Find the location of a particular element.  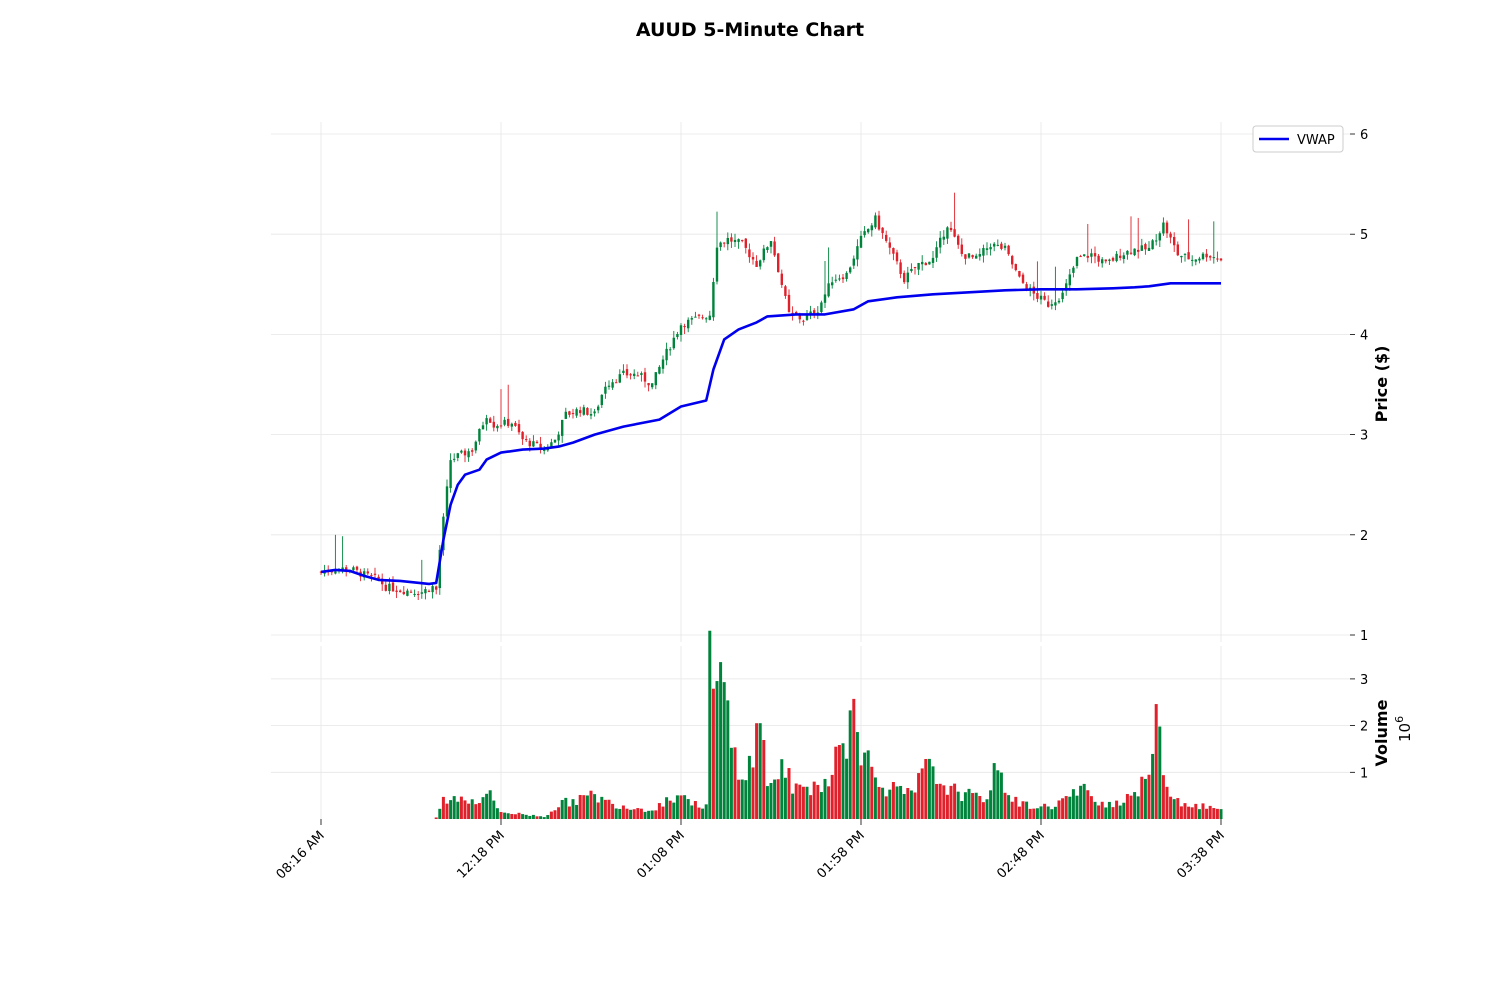

volume-tick-label: 3 is located at coordinates (1364, 680).